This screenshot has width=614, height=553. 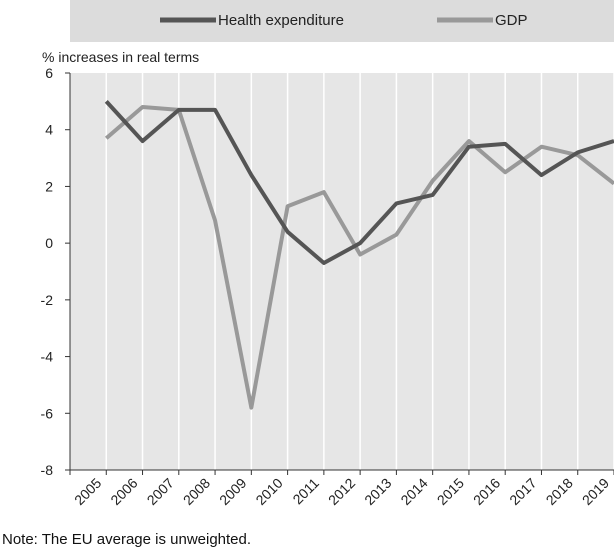 What do you see at coordinates (49, 186) in the screenshot?
I see `y-tick-label: 2` at bounding box center [49, 186].